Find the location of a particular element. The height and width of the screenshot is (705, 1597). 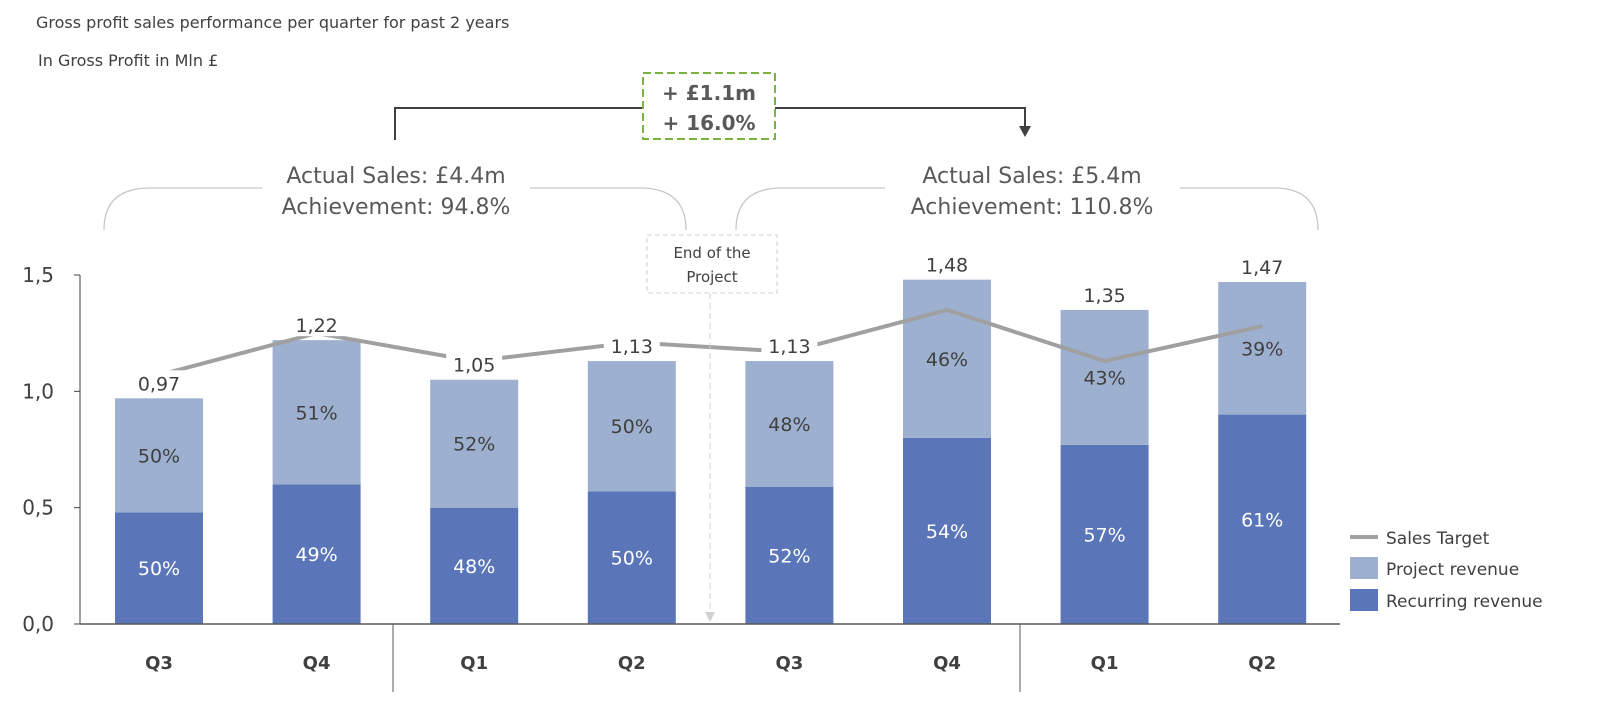

y-tick-label: 0,5 is located at coordinates (38, 508).